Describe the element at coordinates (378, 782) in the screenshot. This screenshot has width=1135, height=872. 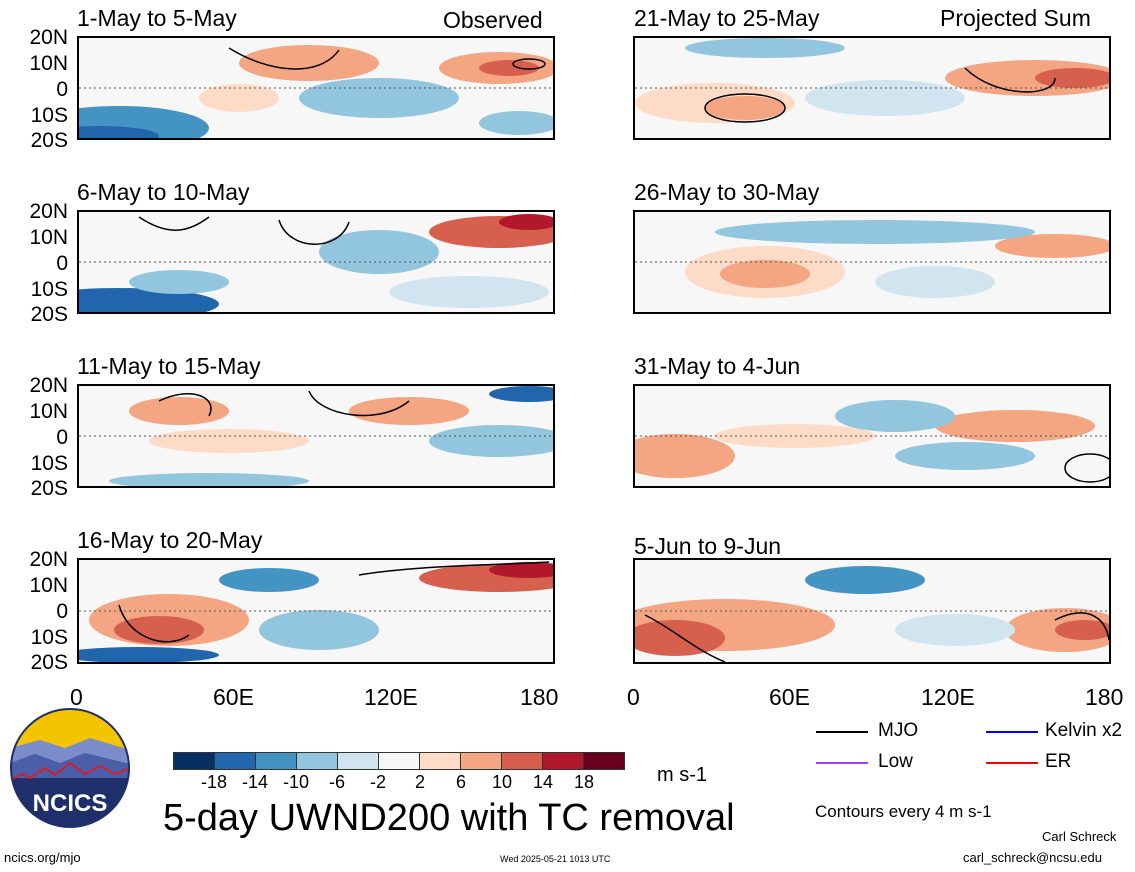
I see `colorbar-tick: -2` at that location.